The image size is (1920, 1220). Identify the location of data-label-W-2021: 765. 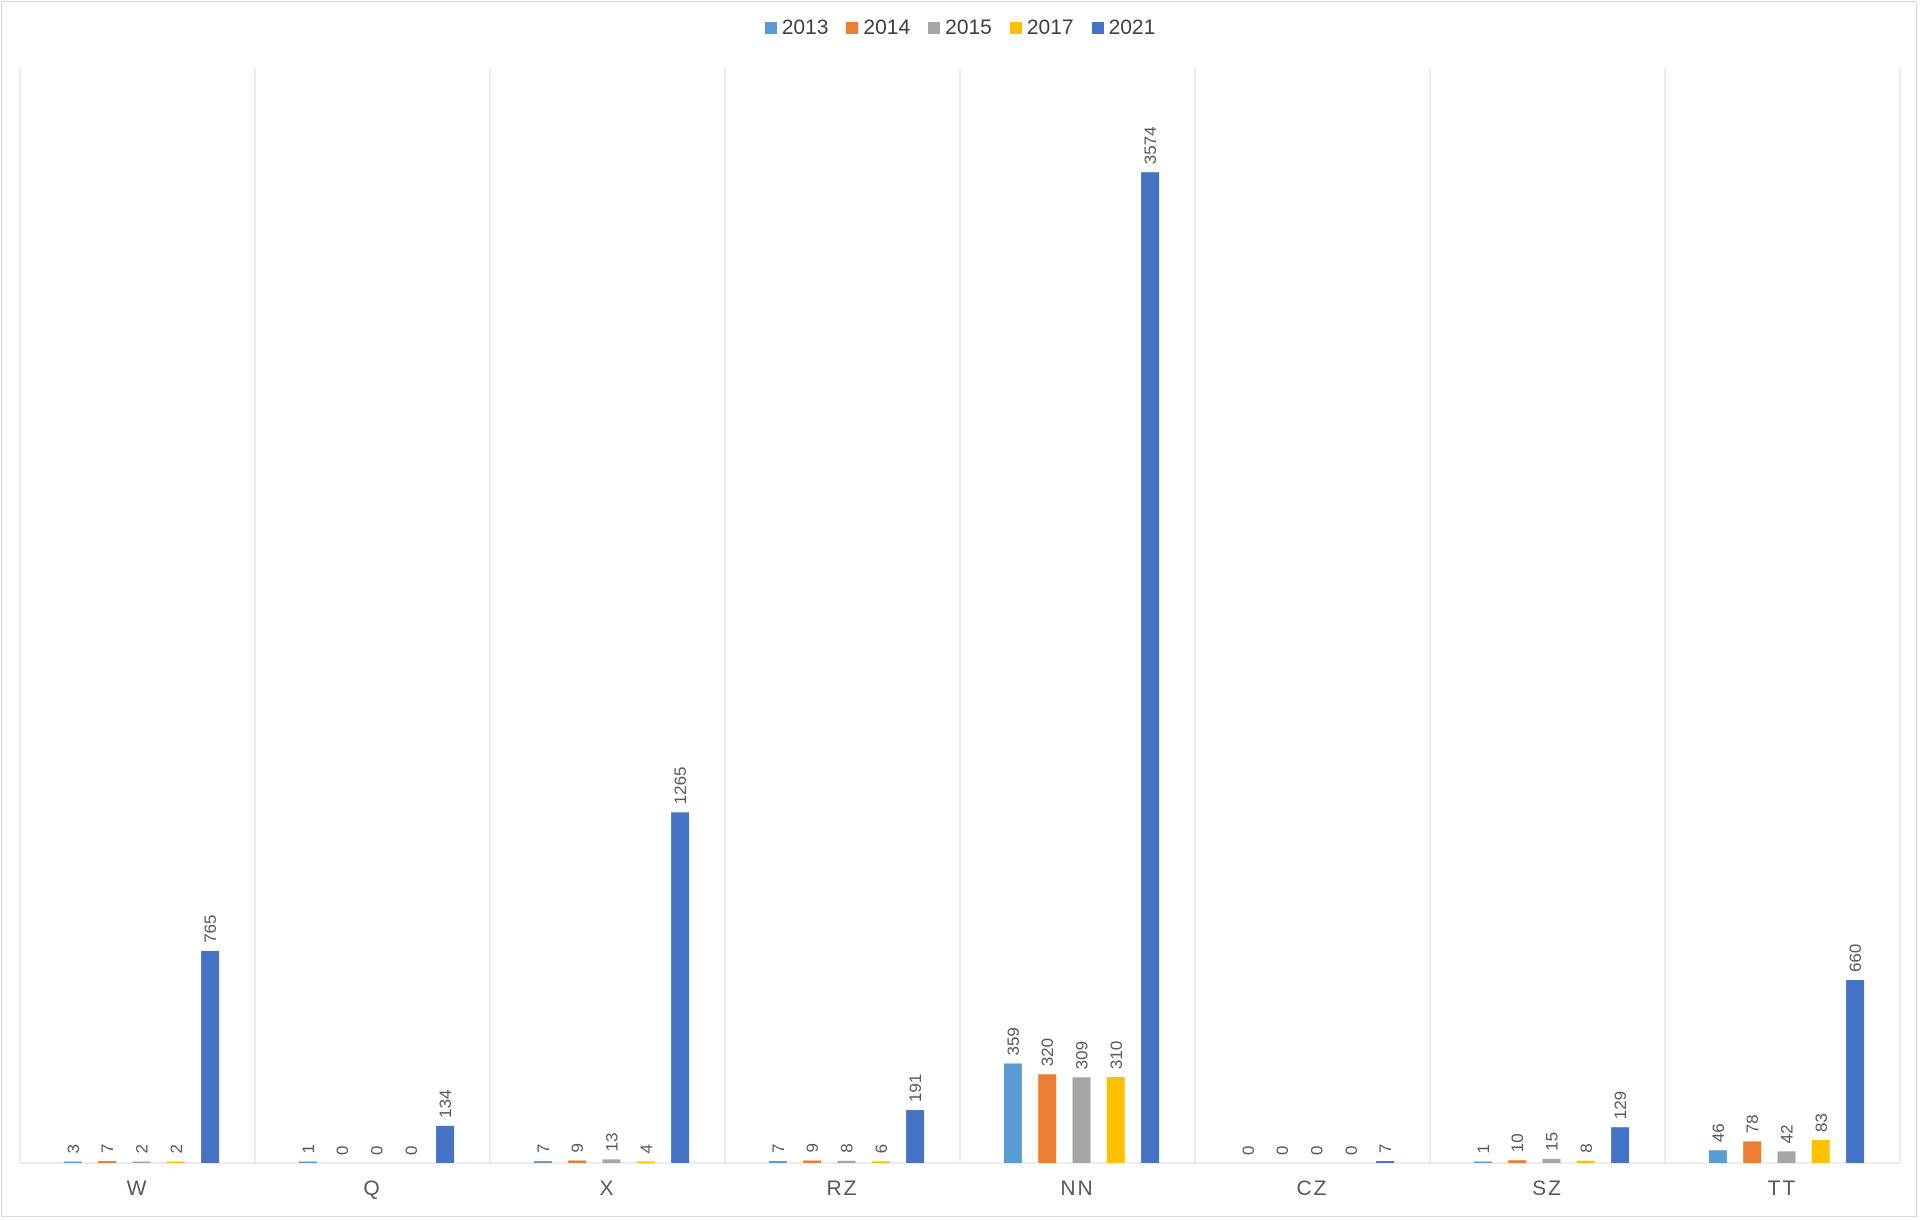
(210, 929).